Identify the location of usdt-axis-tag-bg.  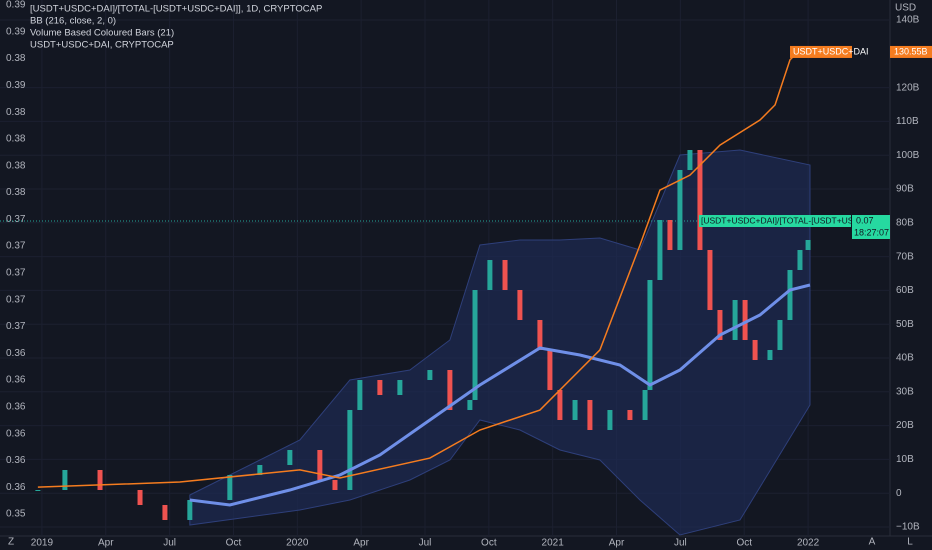
(911, 51).